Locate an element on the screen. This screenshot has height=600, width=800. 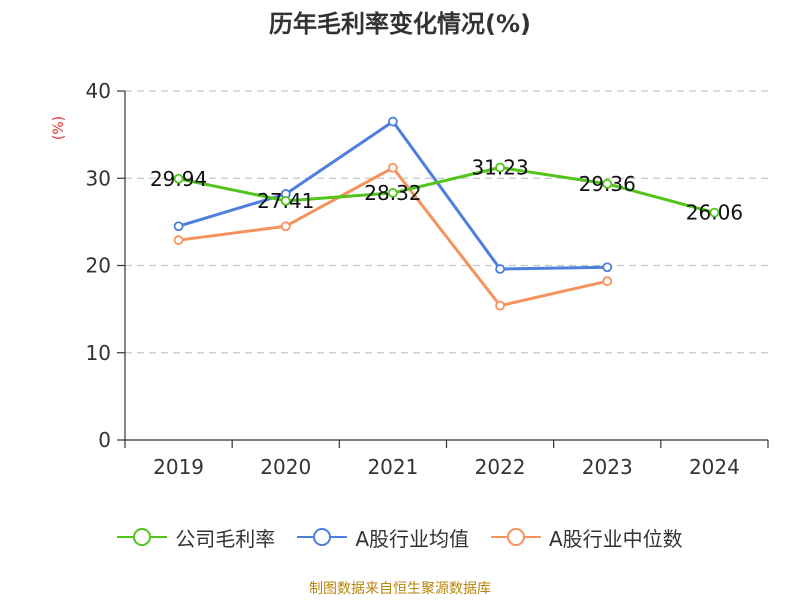
data-label: 29.36 is located at coordinates (607, 184).